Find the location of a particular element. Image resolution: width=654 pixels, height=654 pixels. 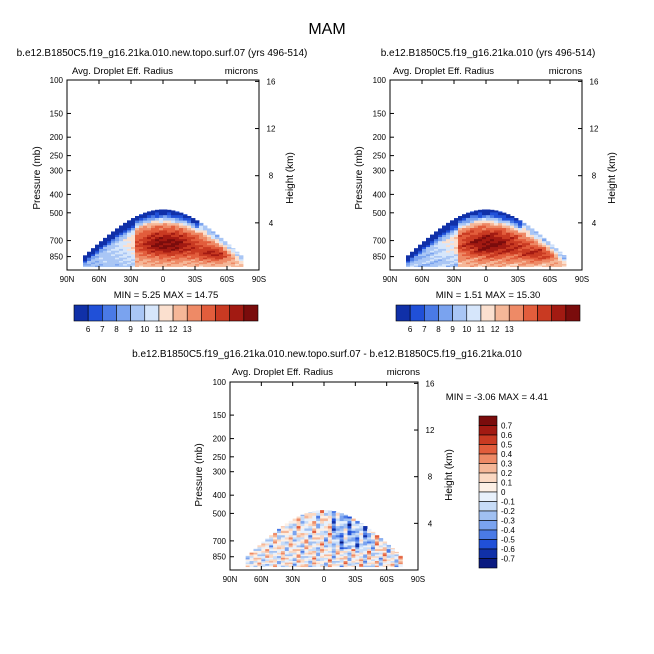

y-tick-label: 700 is located at coordinates (57, 241).